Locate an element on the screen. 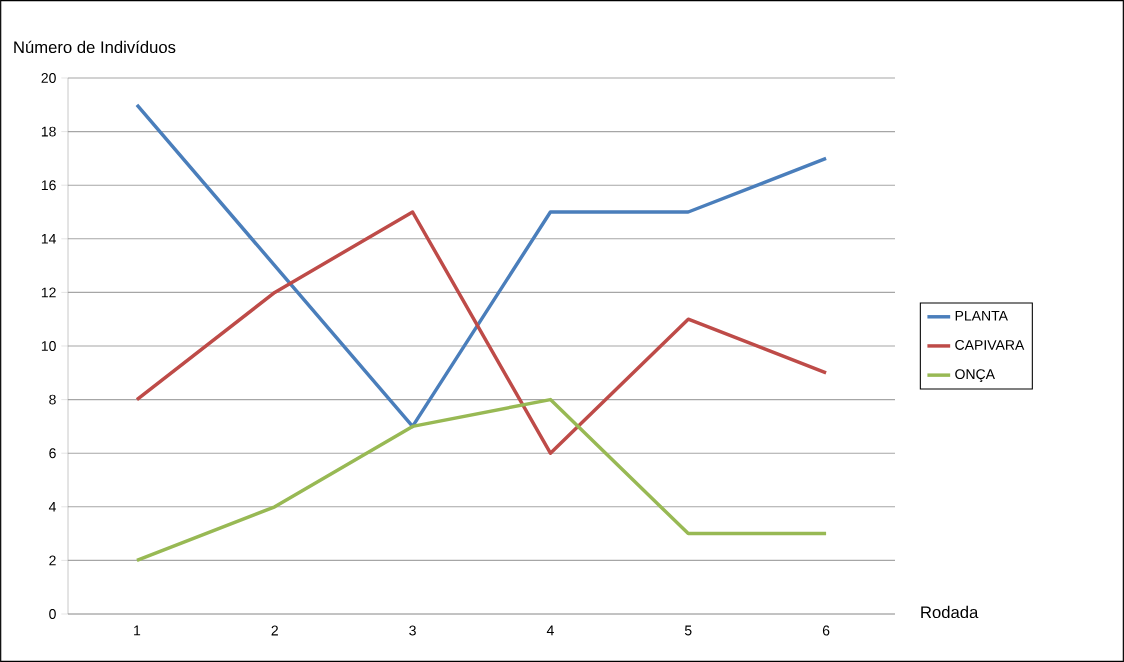 The image size is (1124, 662). y-tick-label: 20 is located at coordinates (48, 78).